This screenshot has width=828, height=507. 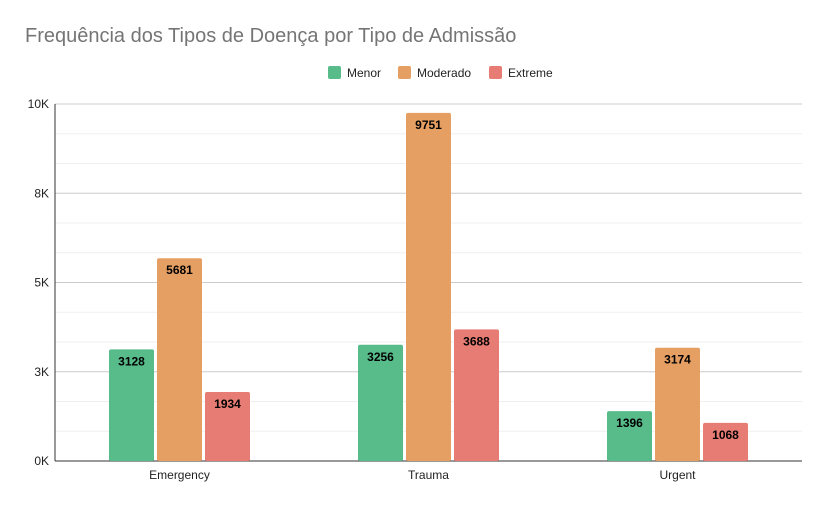 What do you see at coordinates (334, 72) in the screenshot?
I see `legend-swatch-menor` at bounding box center [334, 72].